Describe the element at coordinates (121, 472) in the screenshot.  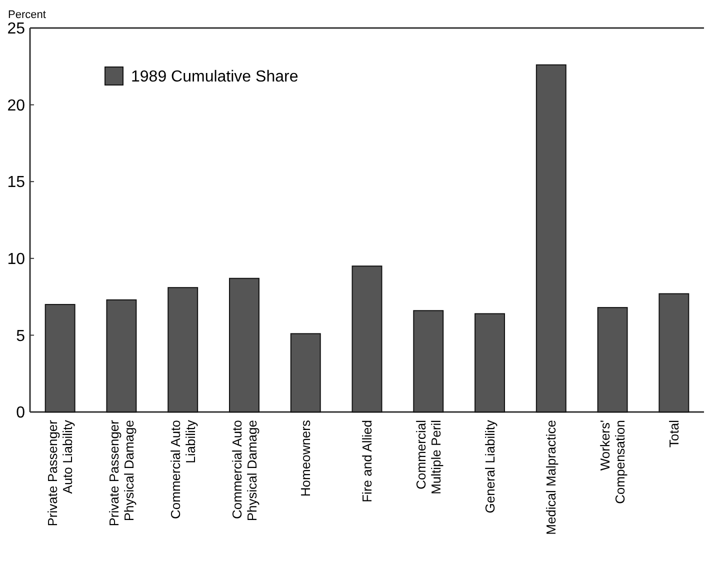
I see `x-tick-label: Private Passenger Physical Damage` at that location.